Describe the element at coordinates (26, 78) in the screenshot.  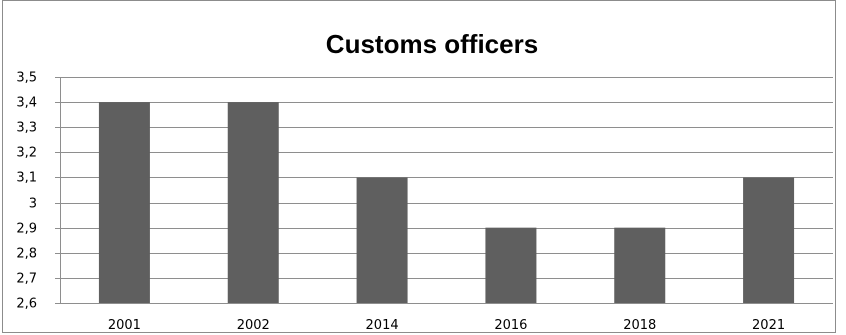
I see `y-tick-label: 3,5` at that location.